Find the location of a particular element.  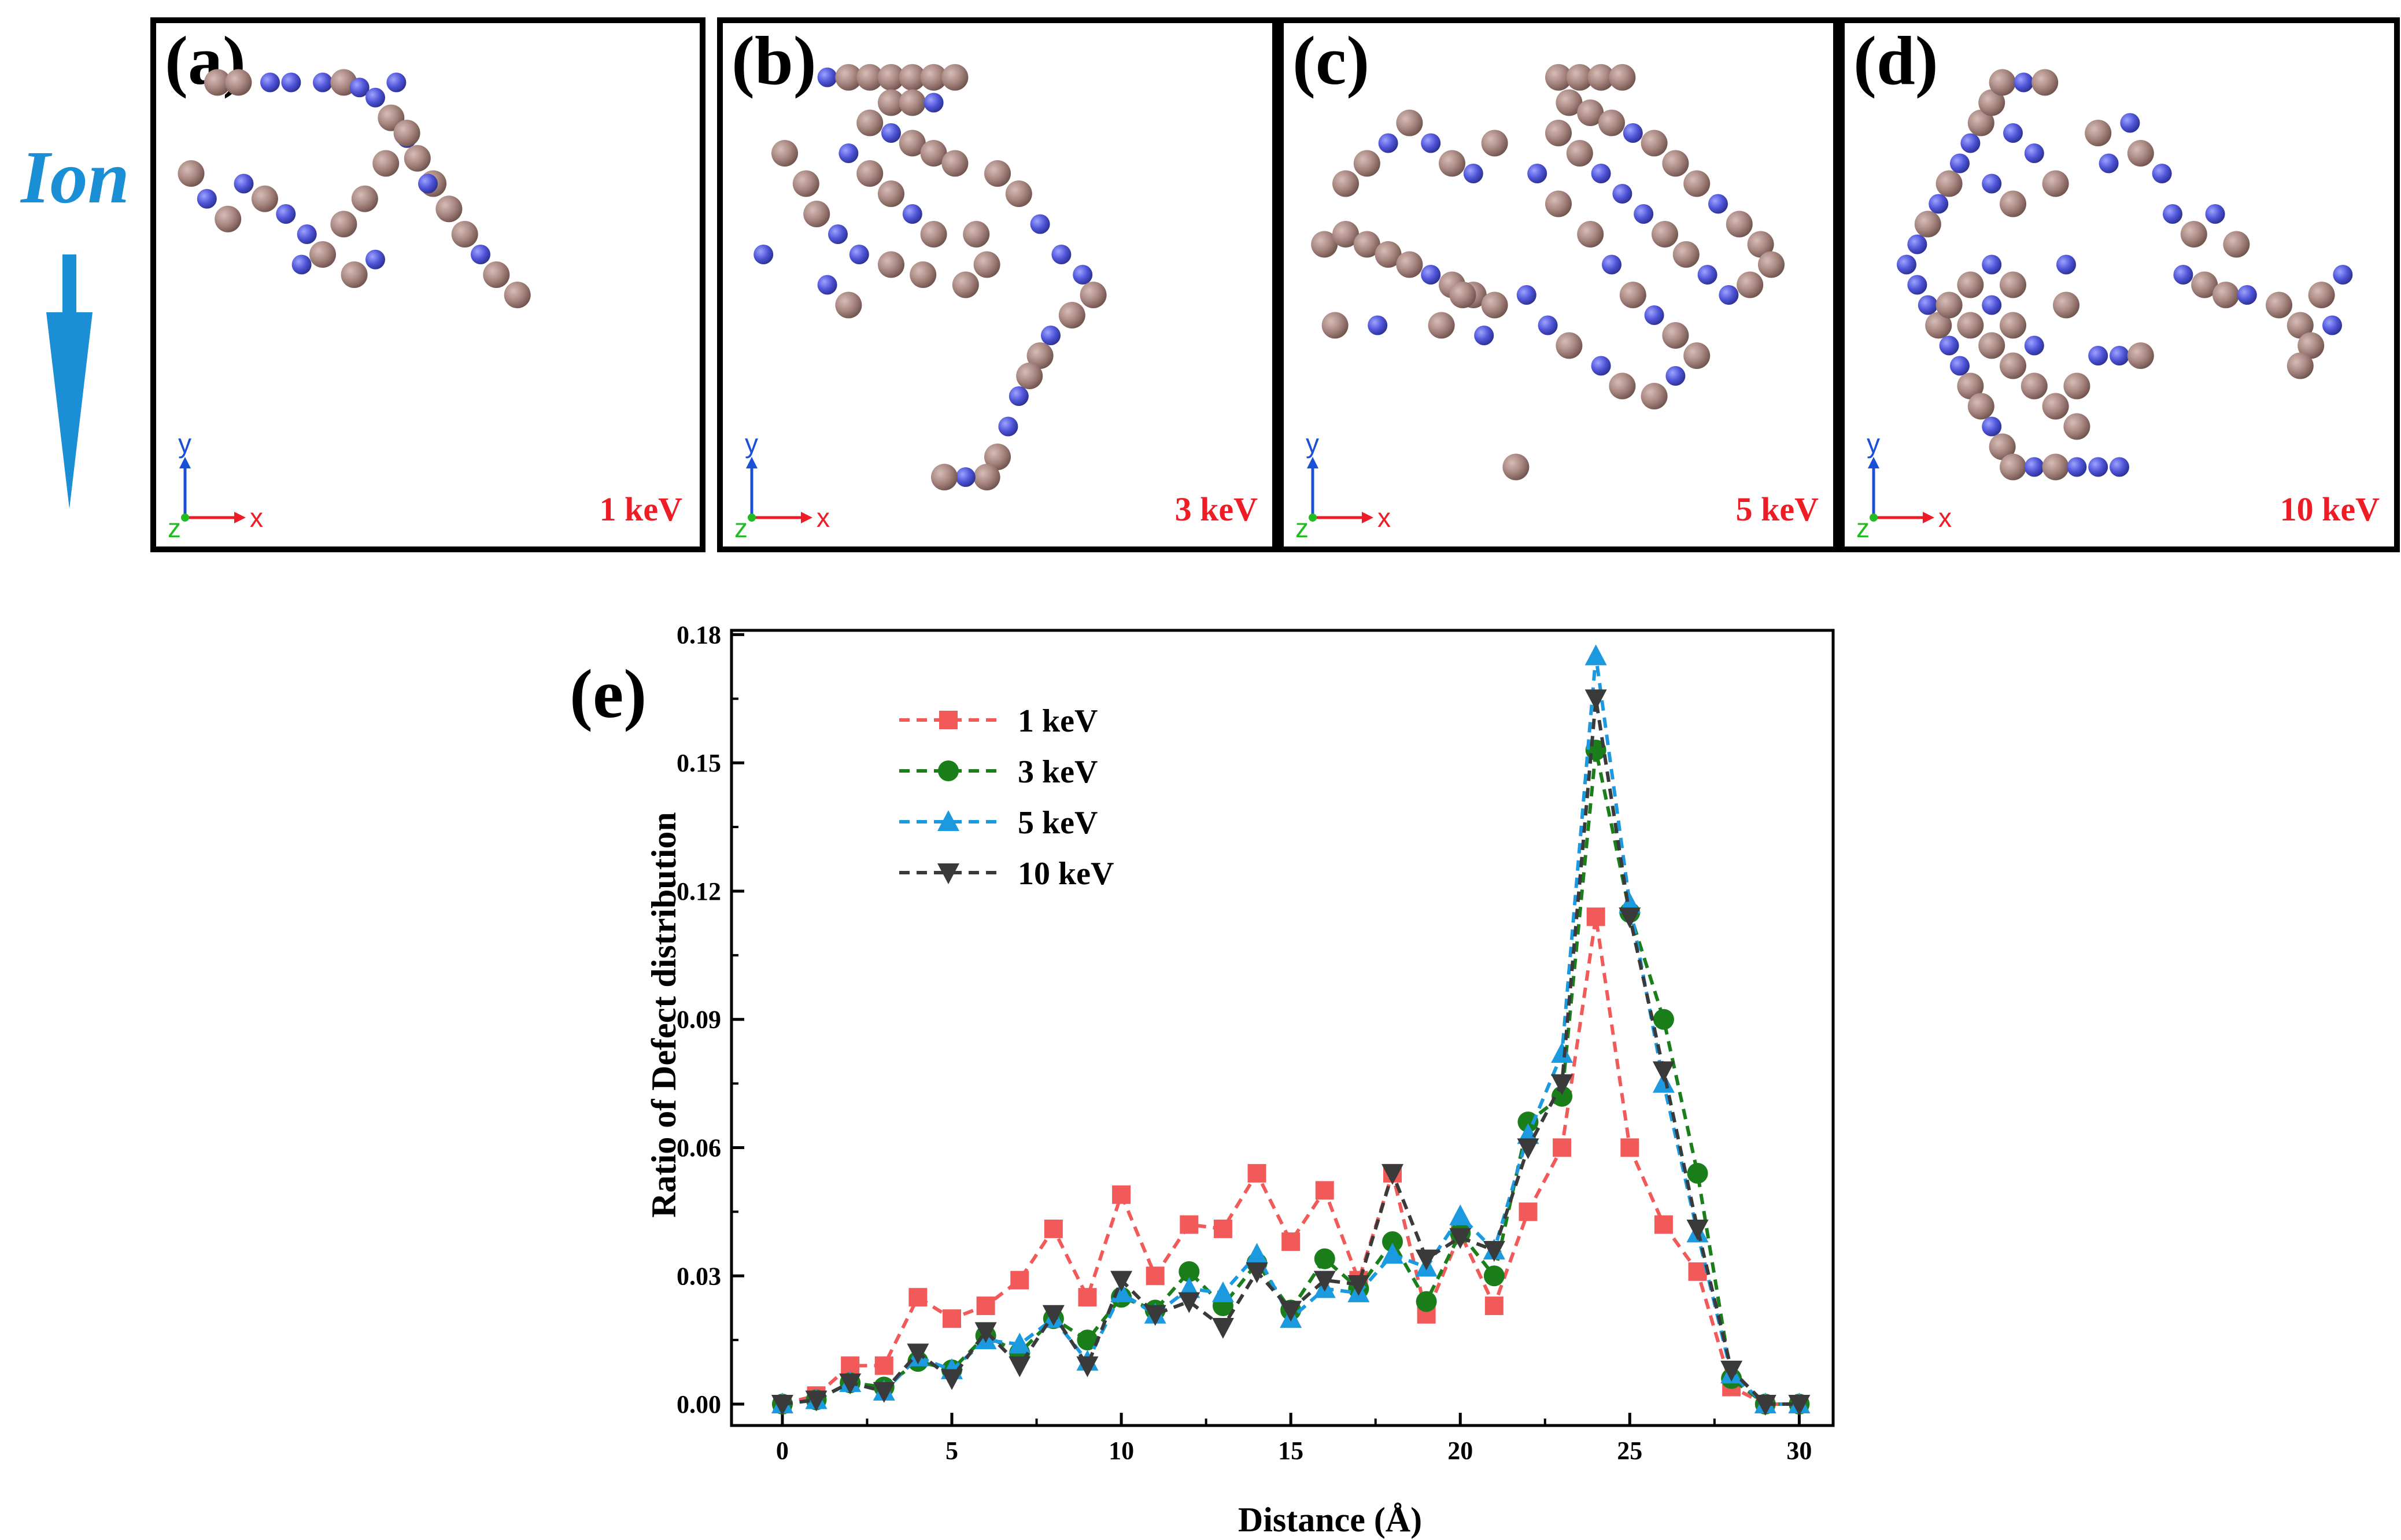

atom-cluster is located at coordinates (354, 188).